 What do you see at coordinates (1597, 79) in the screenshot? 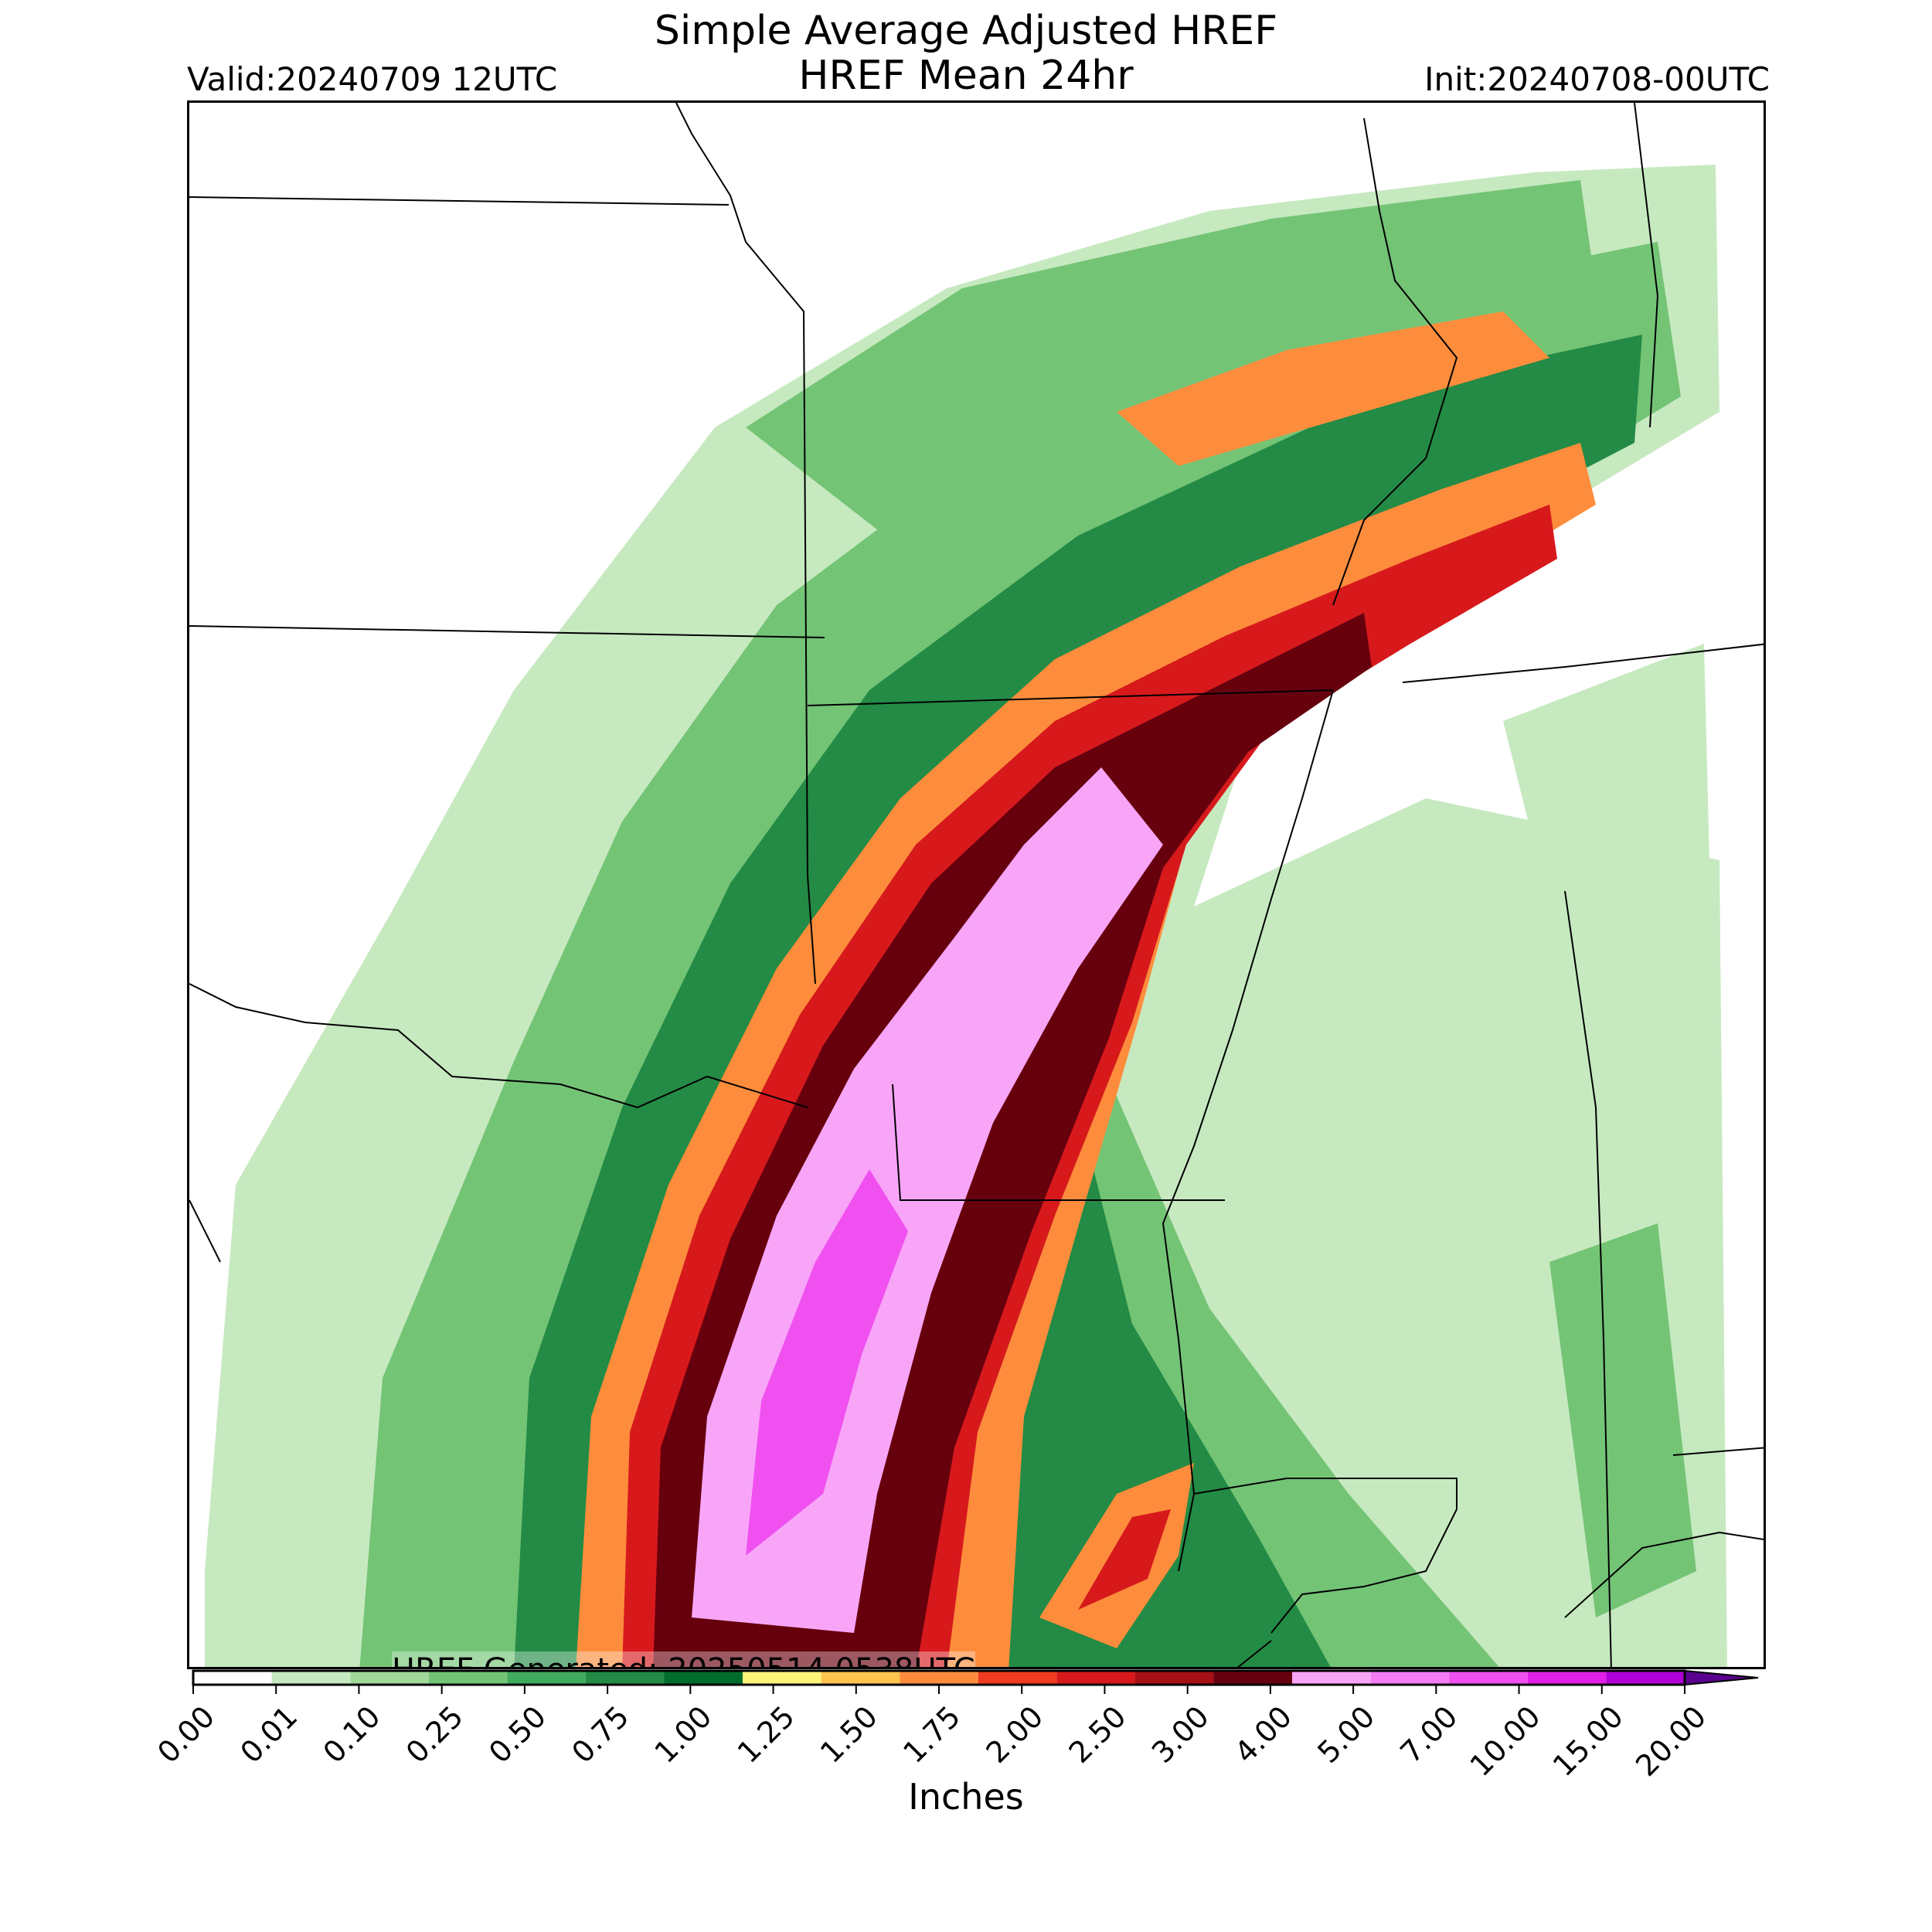
I see `init-time-label: Init:20240708-00UTC` at bounding box center [1597, 79].